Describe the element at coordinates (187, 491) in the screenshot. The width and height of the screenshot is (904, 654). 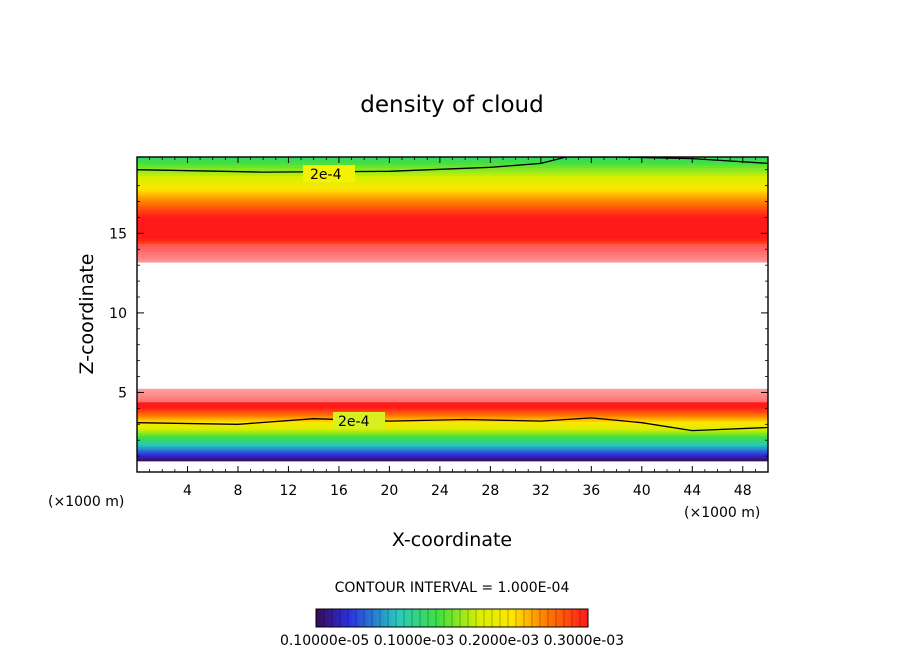
I see `x-tick-label: 4` at that location.